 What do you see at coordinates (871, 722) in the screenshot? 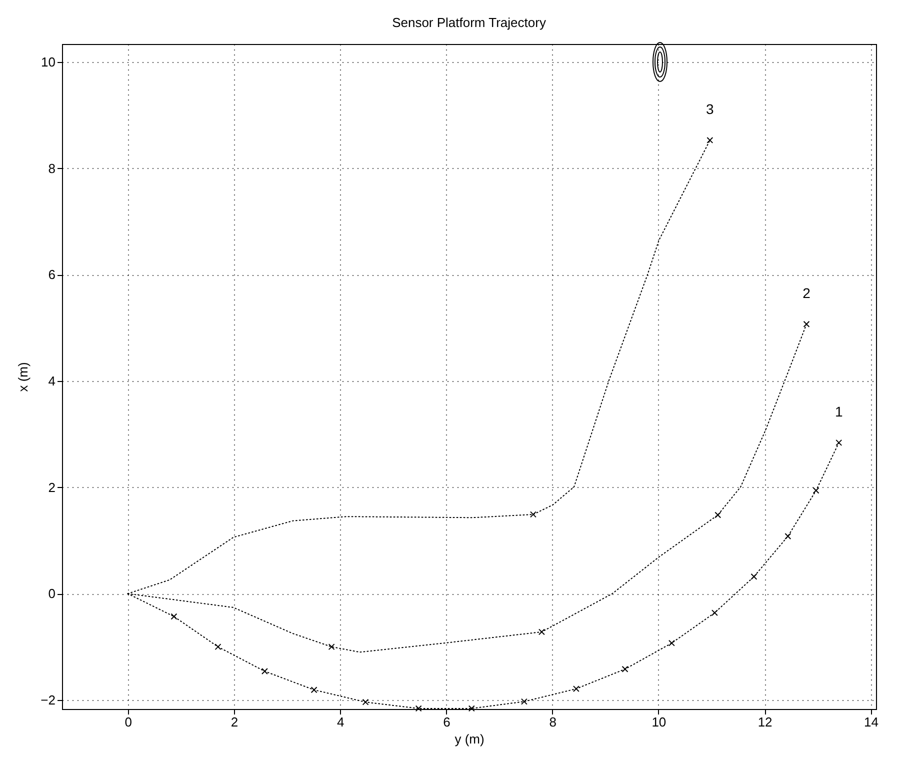
I see `x-tick-label: 14` at bounding box center [871, 722].